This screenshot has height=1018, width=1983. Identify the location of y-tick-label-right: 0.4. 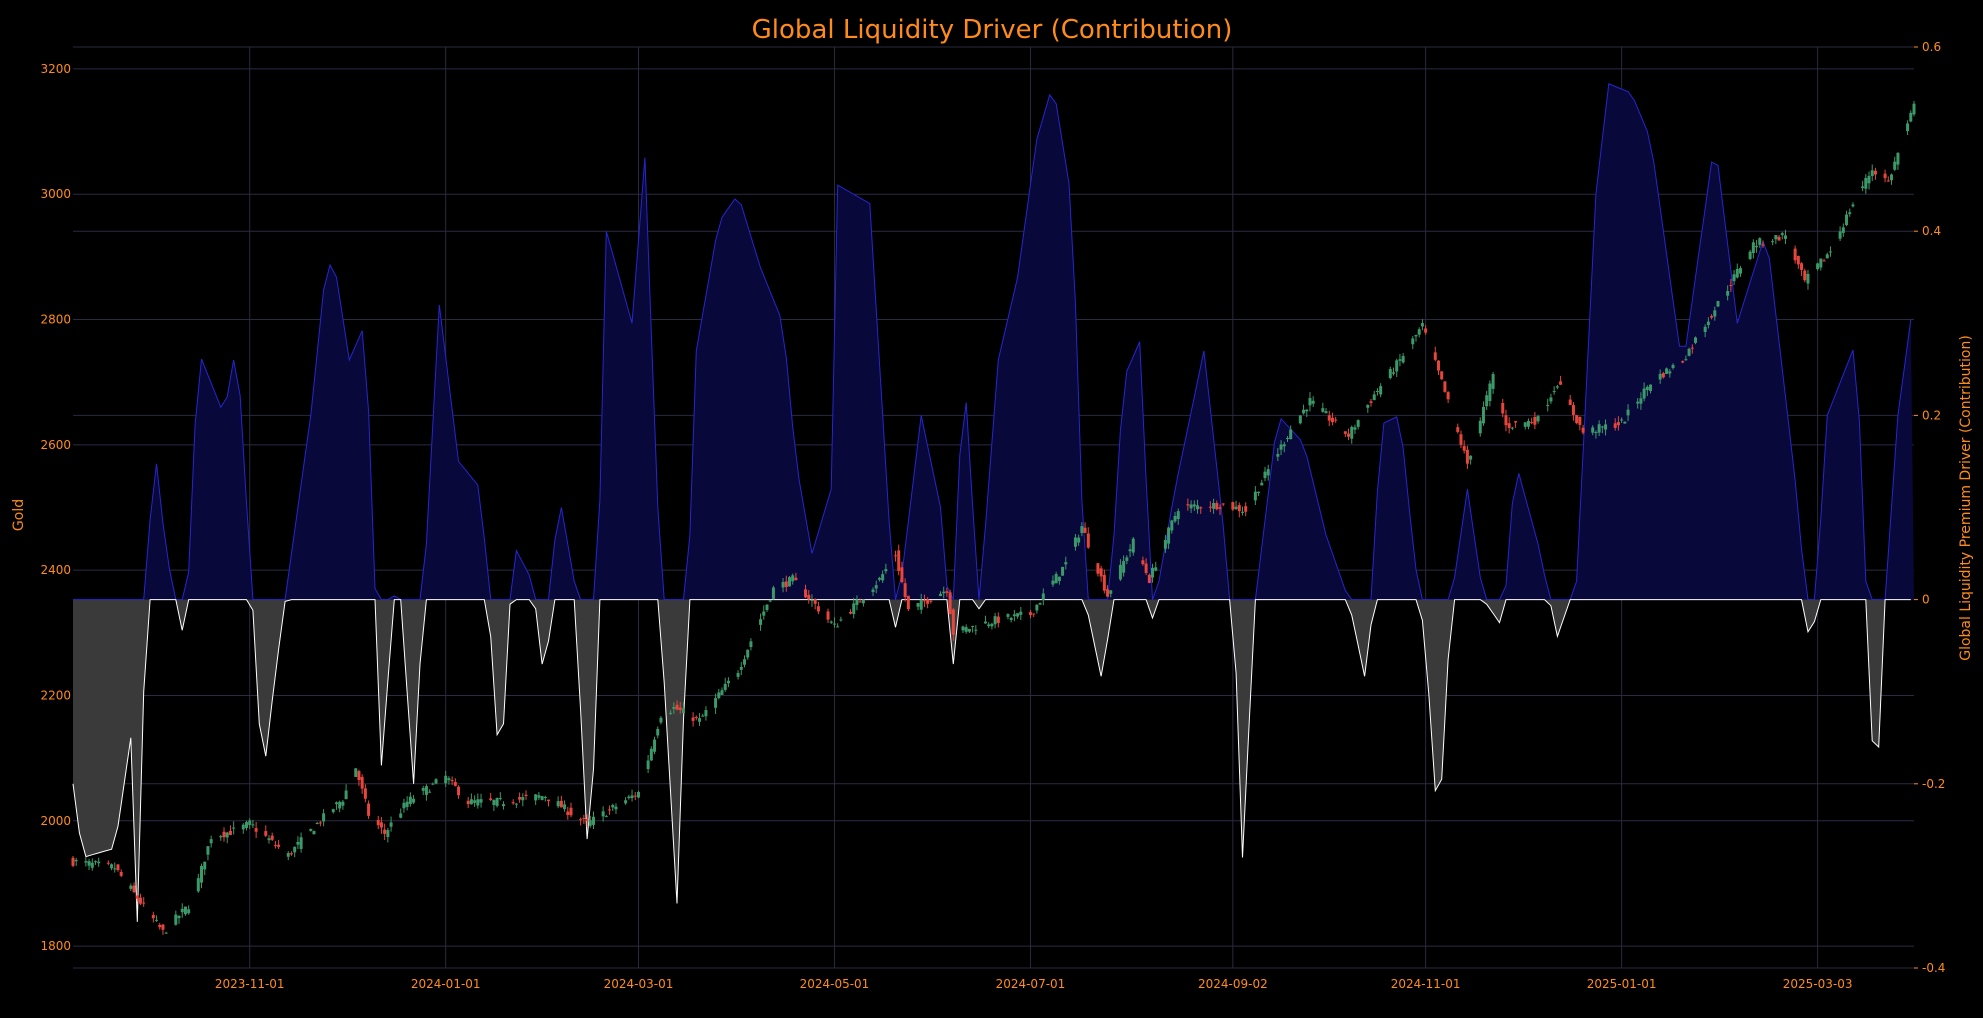
(1931, 231).